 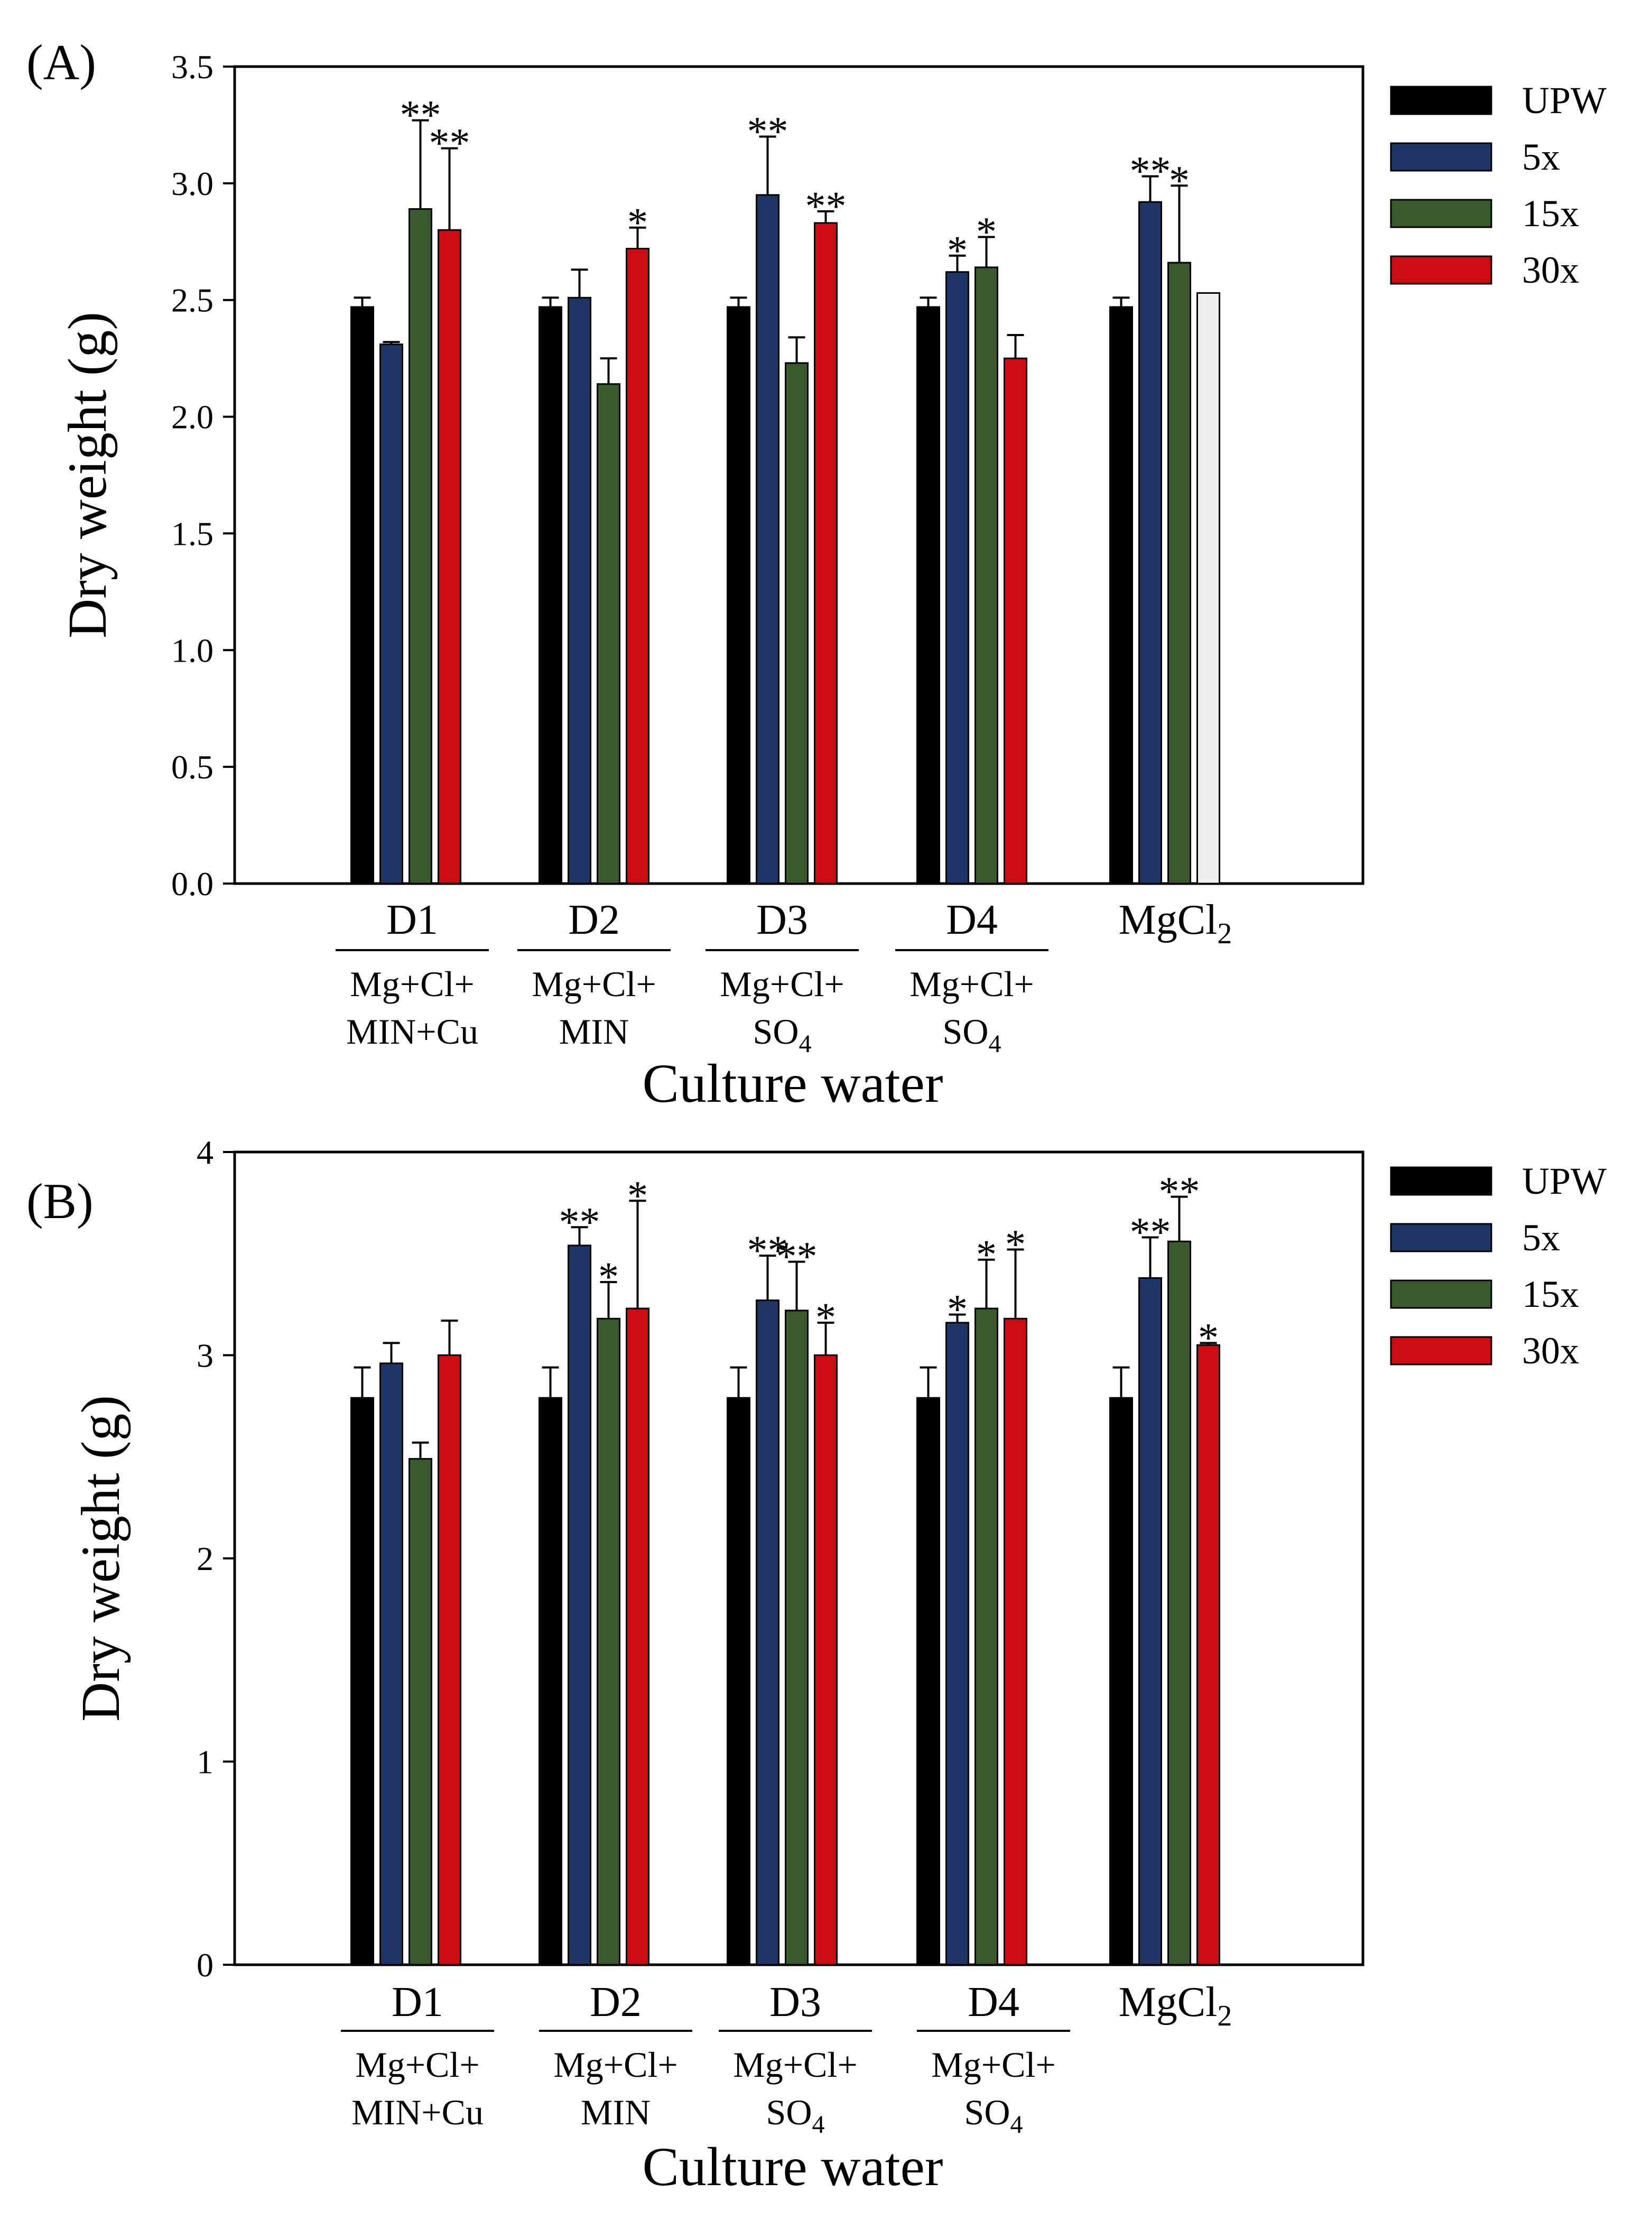 I want to click on group-name-text: D4, so click(x=972, y=920).